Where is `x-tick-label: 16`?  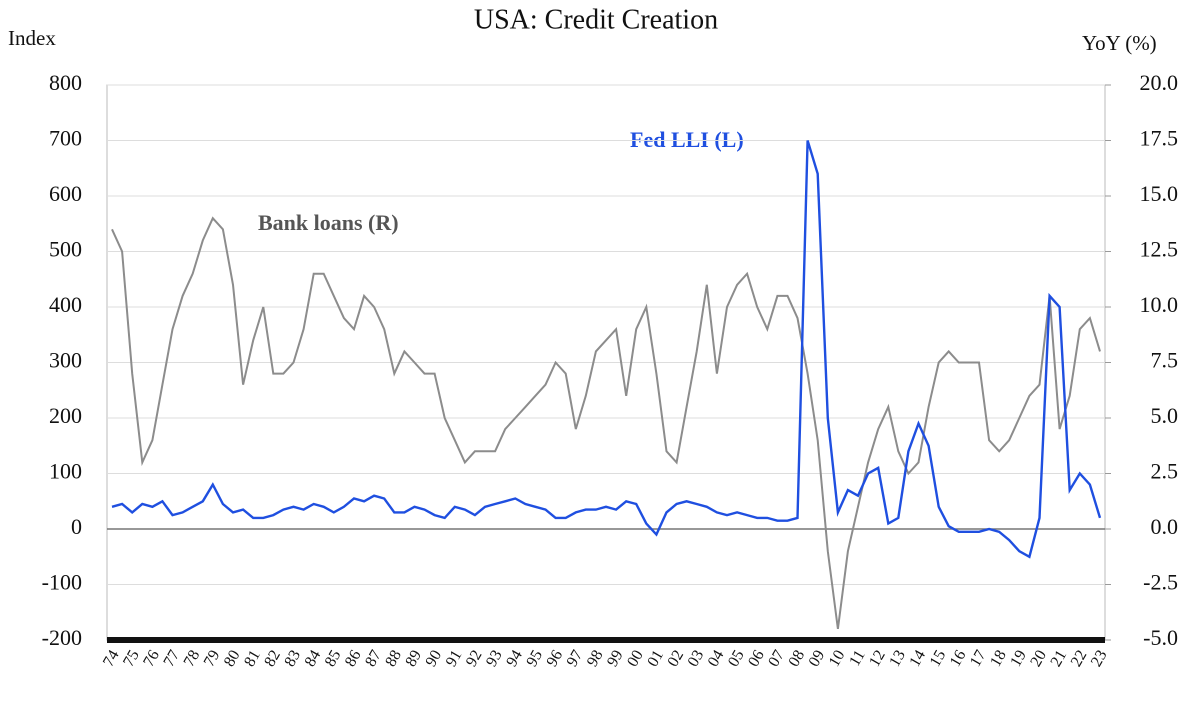 x-tick-label: 16 is located at coordinates (958, 658).